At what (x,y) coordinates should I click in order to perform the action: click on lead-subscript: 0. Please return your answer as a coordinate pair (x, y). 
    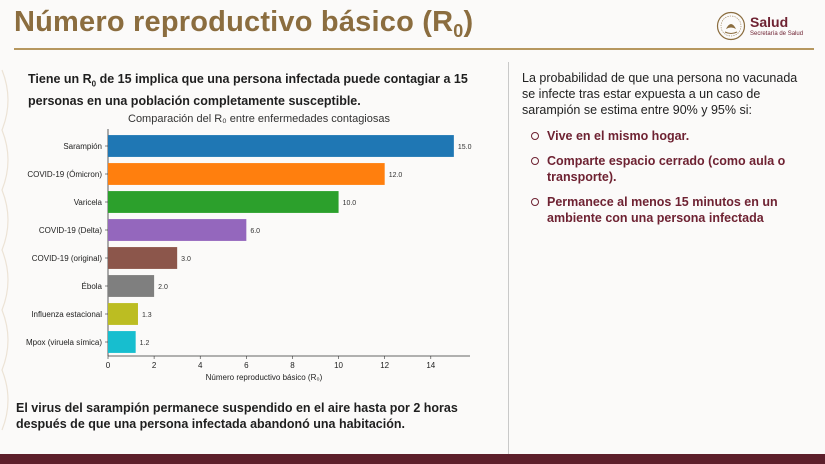
    Looking at the image, I should click on (94, 84).